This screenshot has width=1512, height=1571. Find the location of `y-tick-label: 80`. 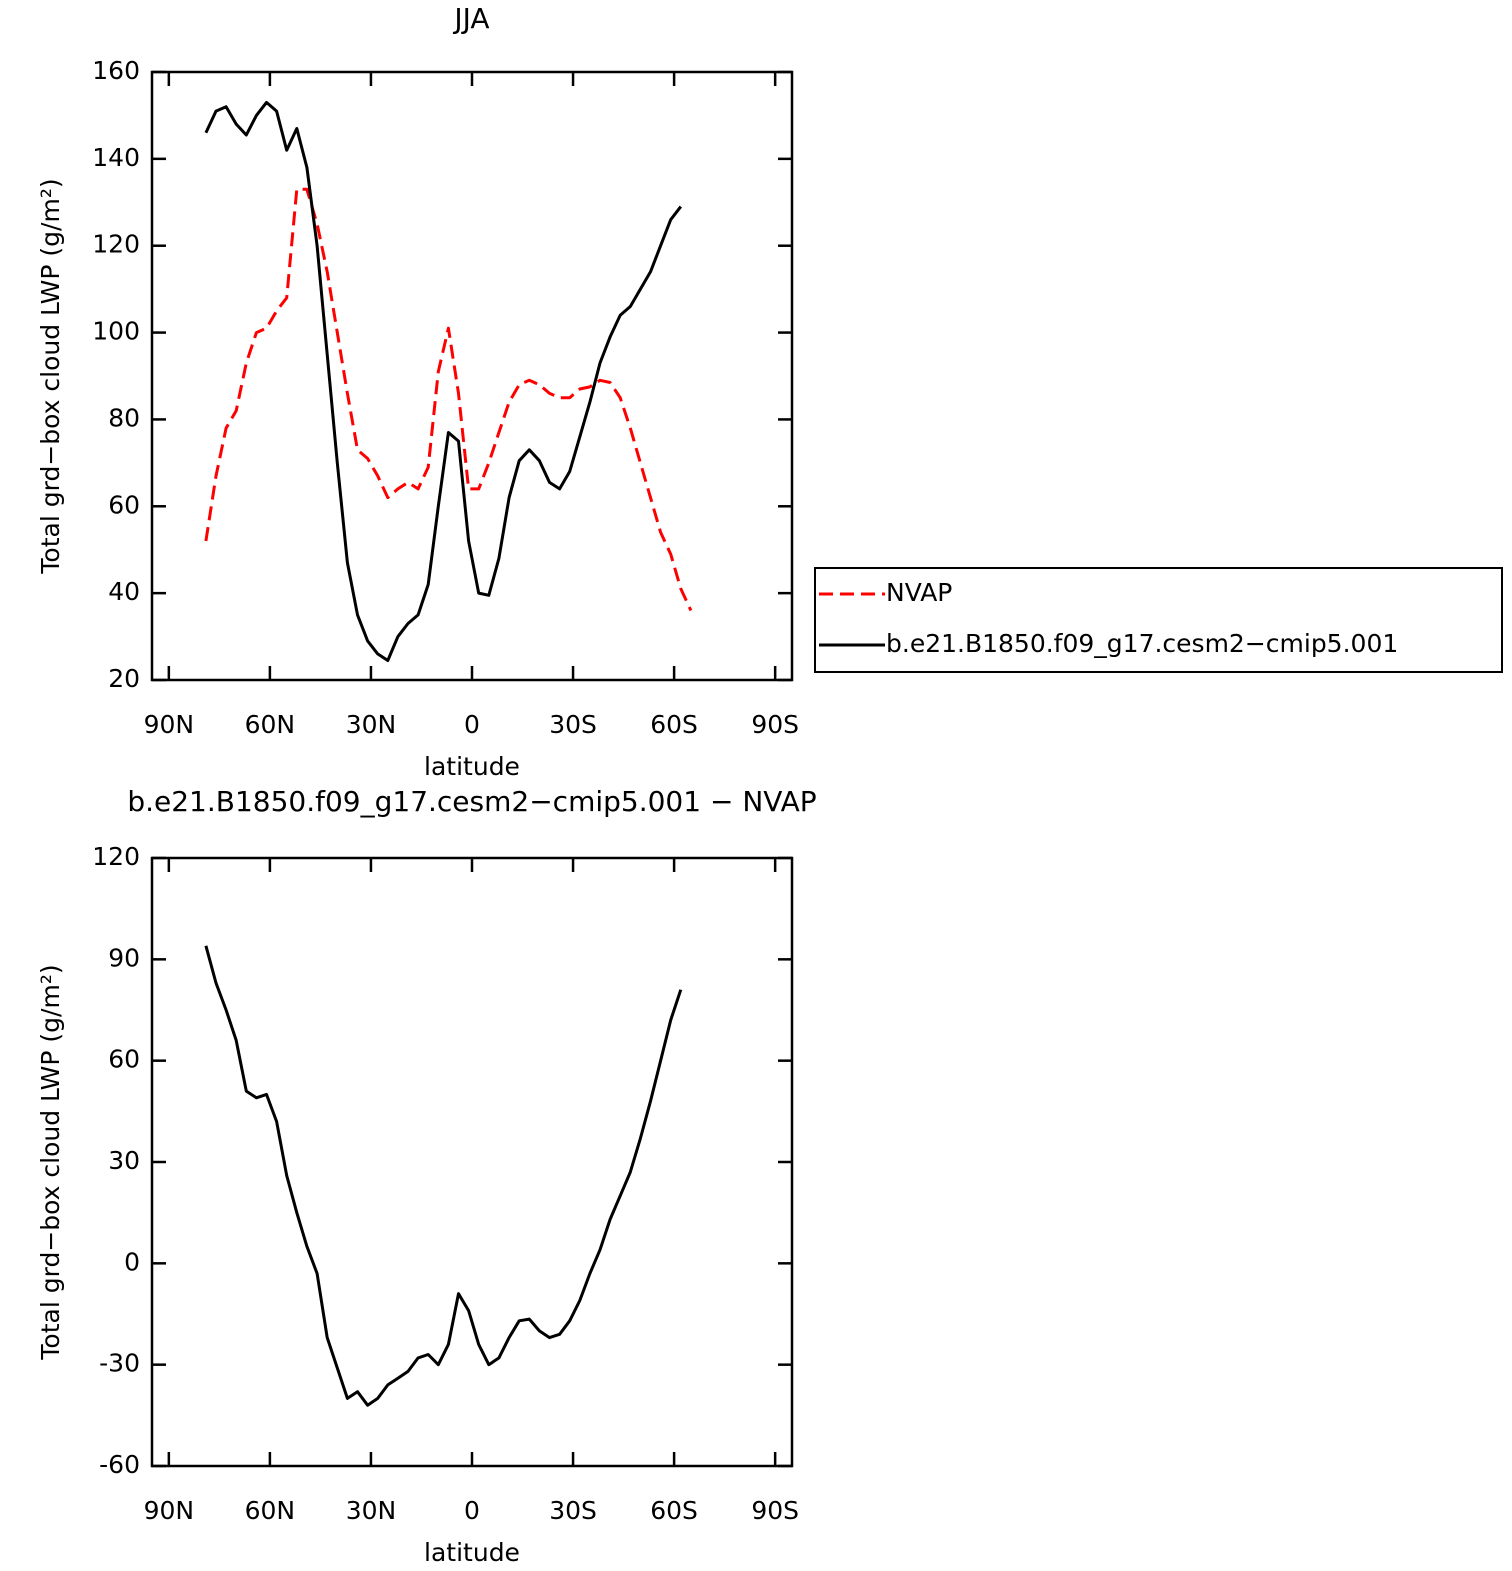

y-tick-label: 80 is located at coordinates (124, 417).